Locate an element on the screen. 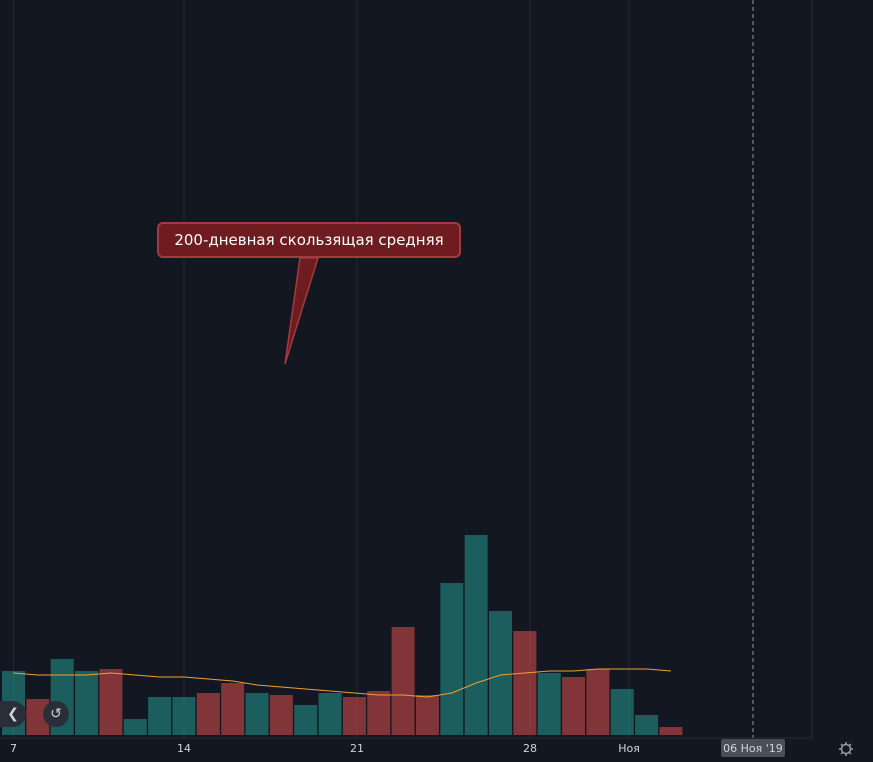 The width and height of the screenshot is (873, 762). x-tick-label: 14 is located at coordinates (184, 748).